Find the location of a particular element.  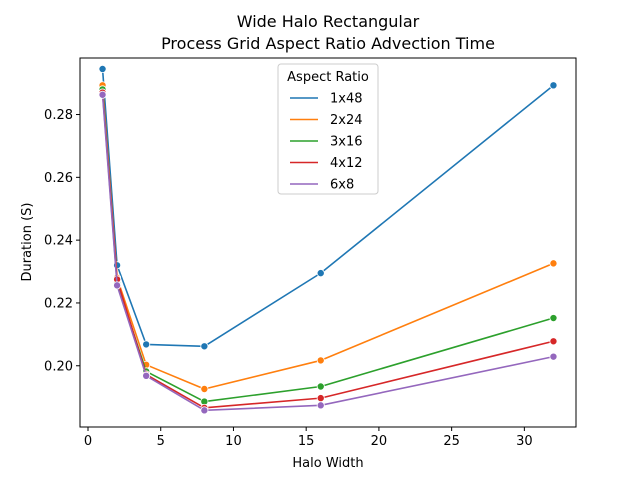

legend-title: Aspect Ratio is located at coordinates (328, 77).